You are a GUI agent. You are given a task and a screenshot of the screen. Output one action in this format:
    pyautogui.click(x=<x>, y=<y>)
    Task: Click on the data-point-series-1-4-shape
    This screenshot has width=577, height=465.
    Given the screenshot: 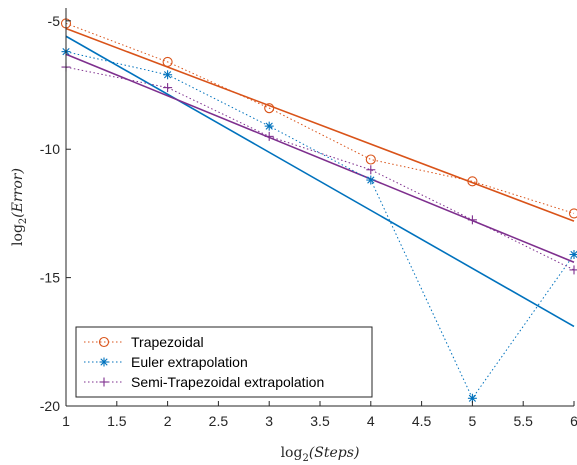 What is the action you would take?
    pyautogui.click(x=370, y=159)
    